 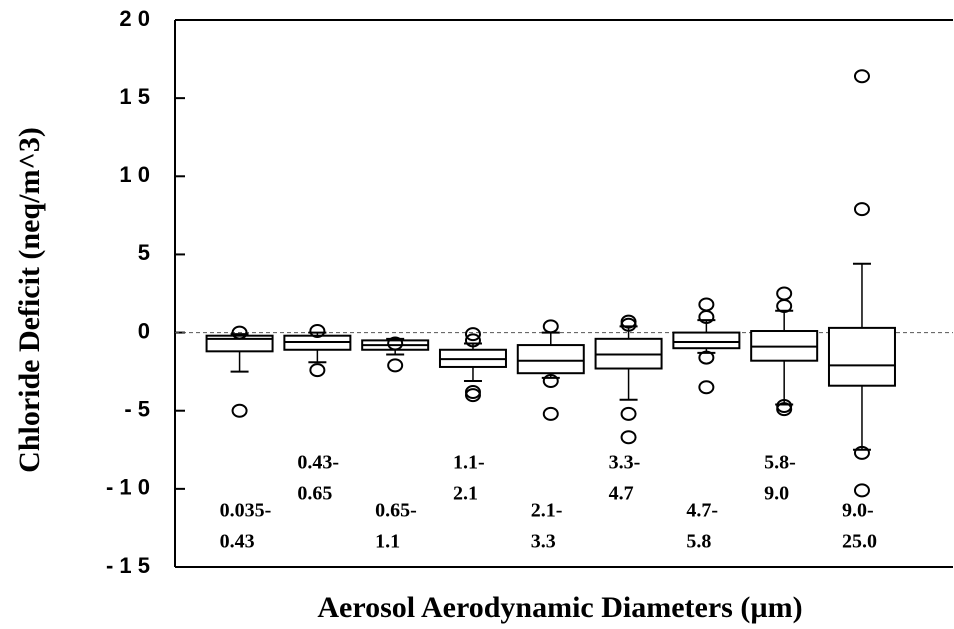 What do you see at coordinates (698, 542) in the screenshot?
I see `x-tick-label: 5.8` at bounding box center [698, 542].